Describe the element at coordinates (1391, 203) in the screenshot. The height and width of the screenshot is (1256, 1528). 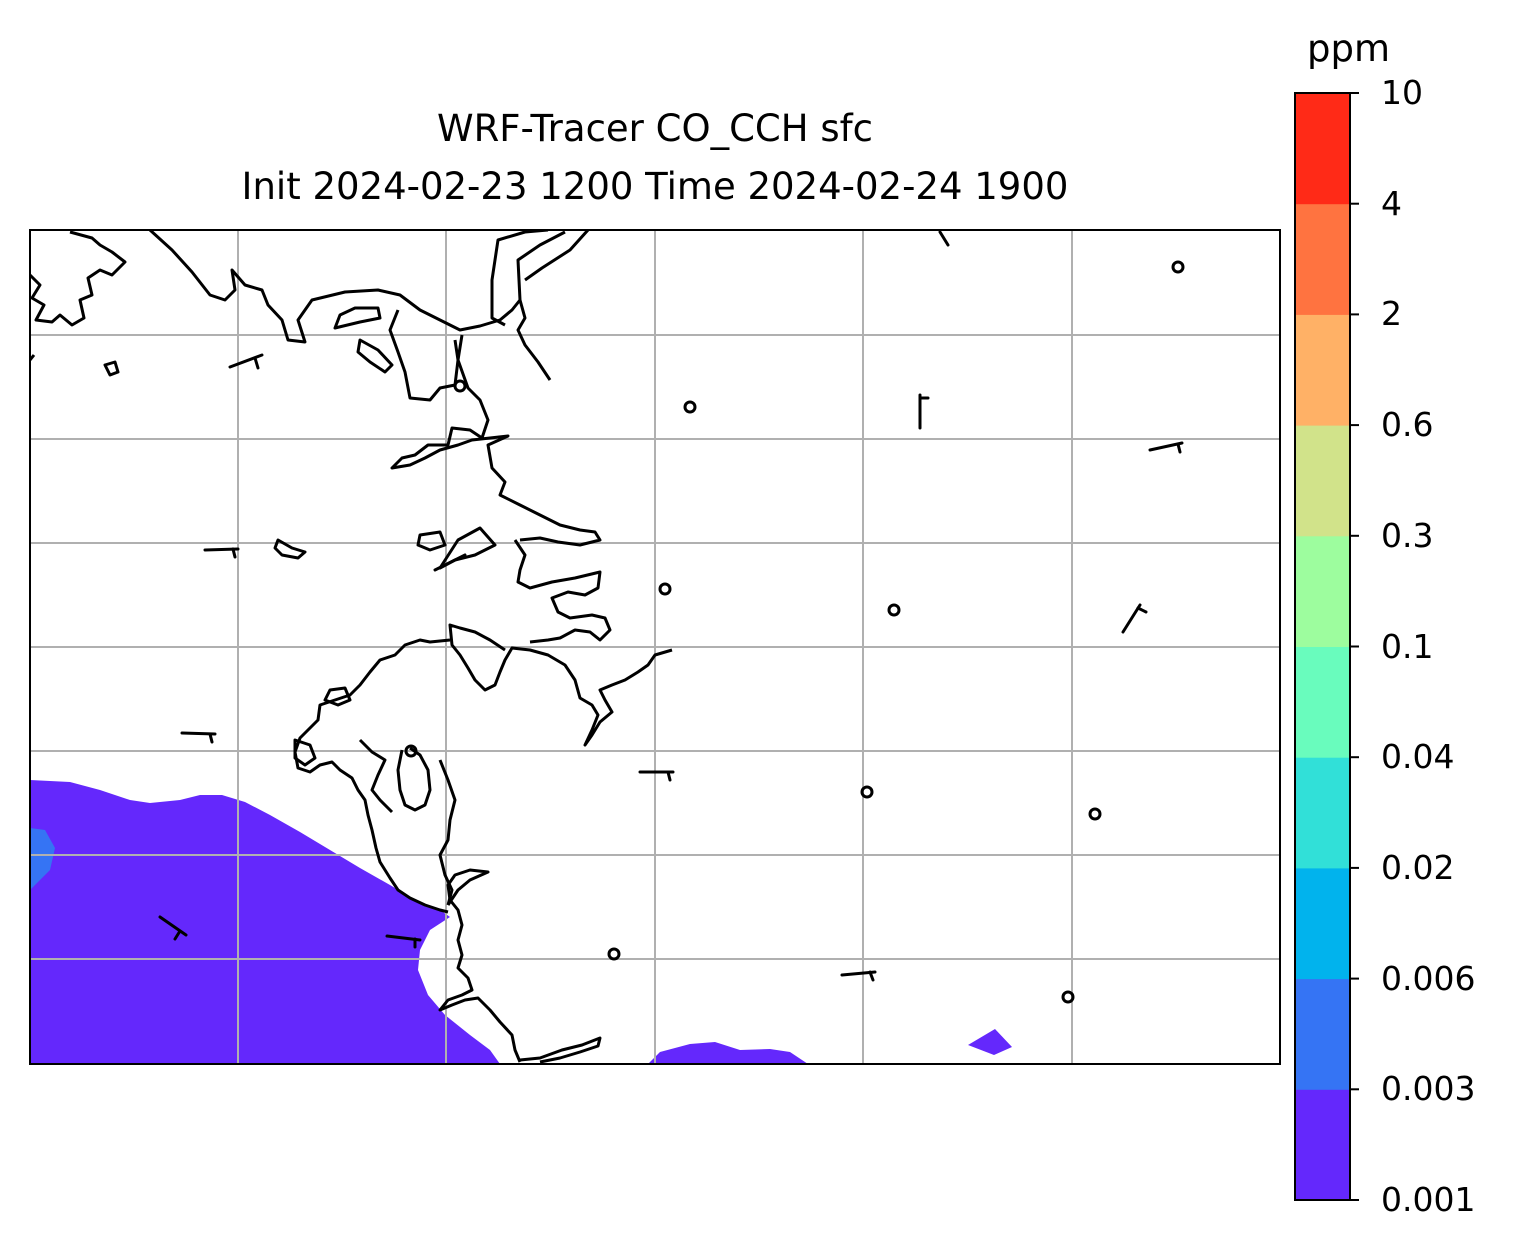
I see `colorbar-tick-label: 4` at that location.